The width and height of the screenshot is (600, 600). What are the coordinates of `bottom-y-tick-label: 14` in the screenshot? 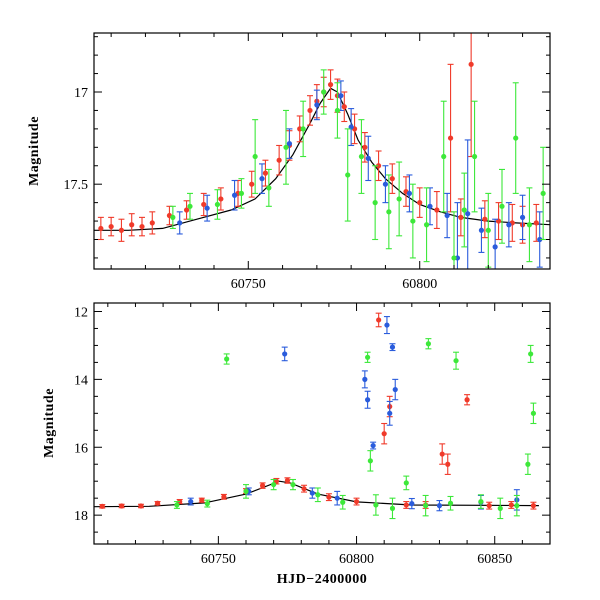 It's located at (81, 380).